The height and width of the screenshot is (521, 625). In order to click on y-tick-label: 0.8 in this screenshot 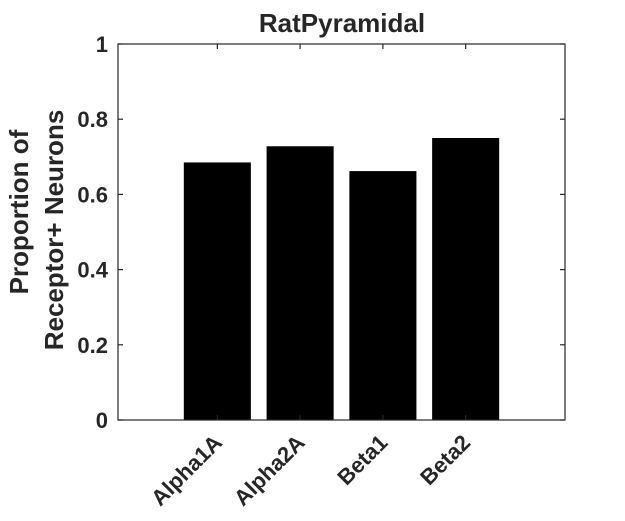, I will do `click(92, 119)`.